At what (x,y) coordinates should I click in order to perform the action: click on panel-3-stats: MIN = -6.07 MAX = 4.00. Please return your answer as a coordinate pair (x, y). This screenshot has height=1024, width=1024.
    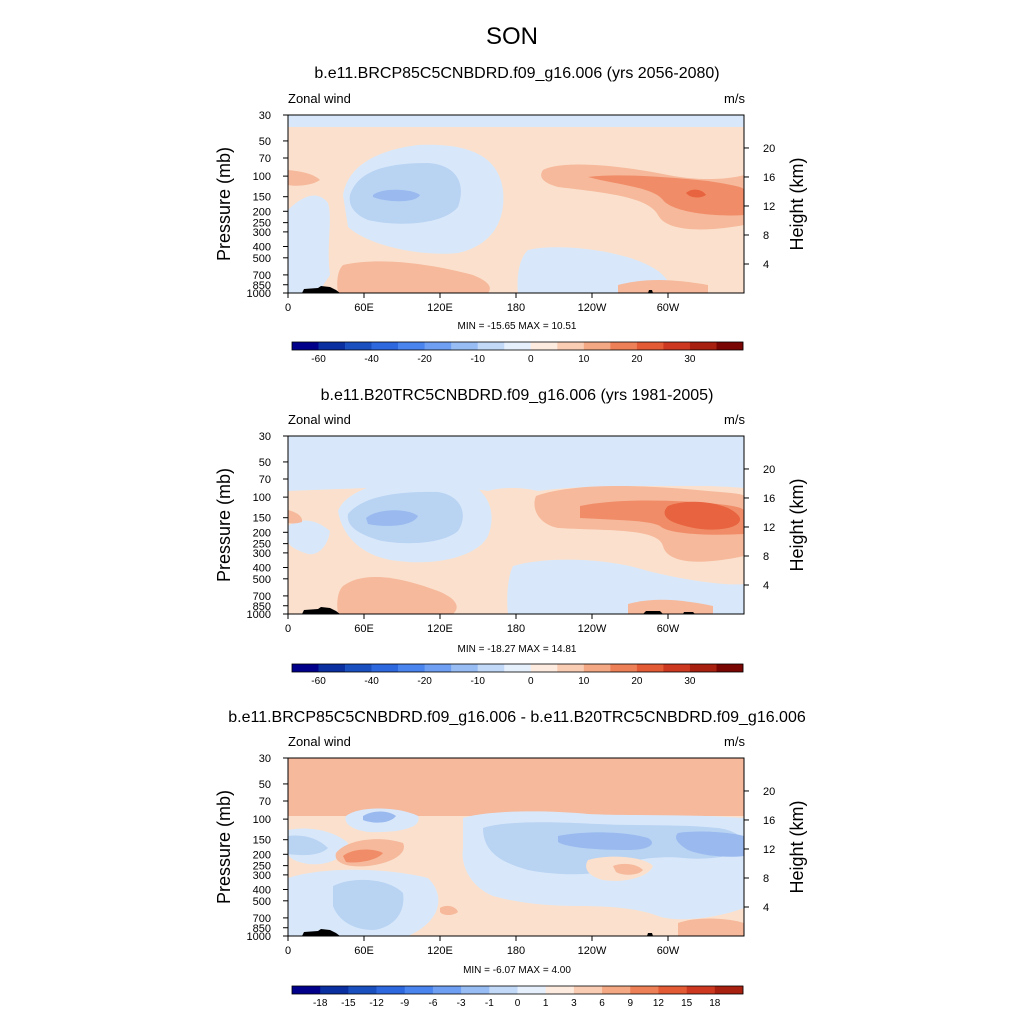
    Looking at the image, I should click on (517, 970).